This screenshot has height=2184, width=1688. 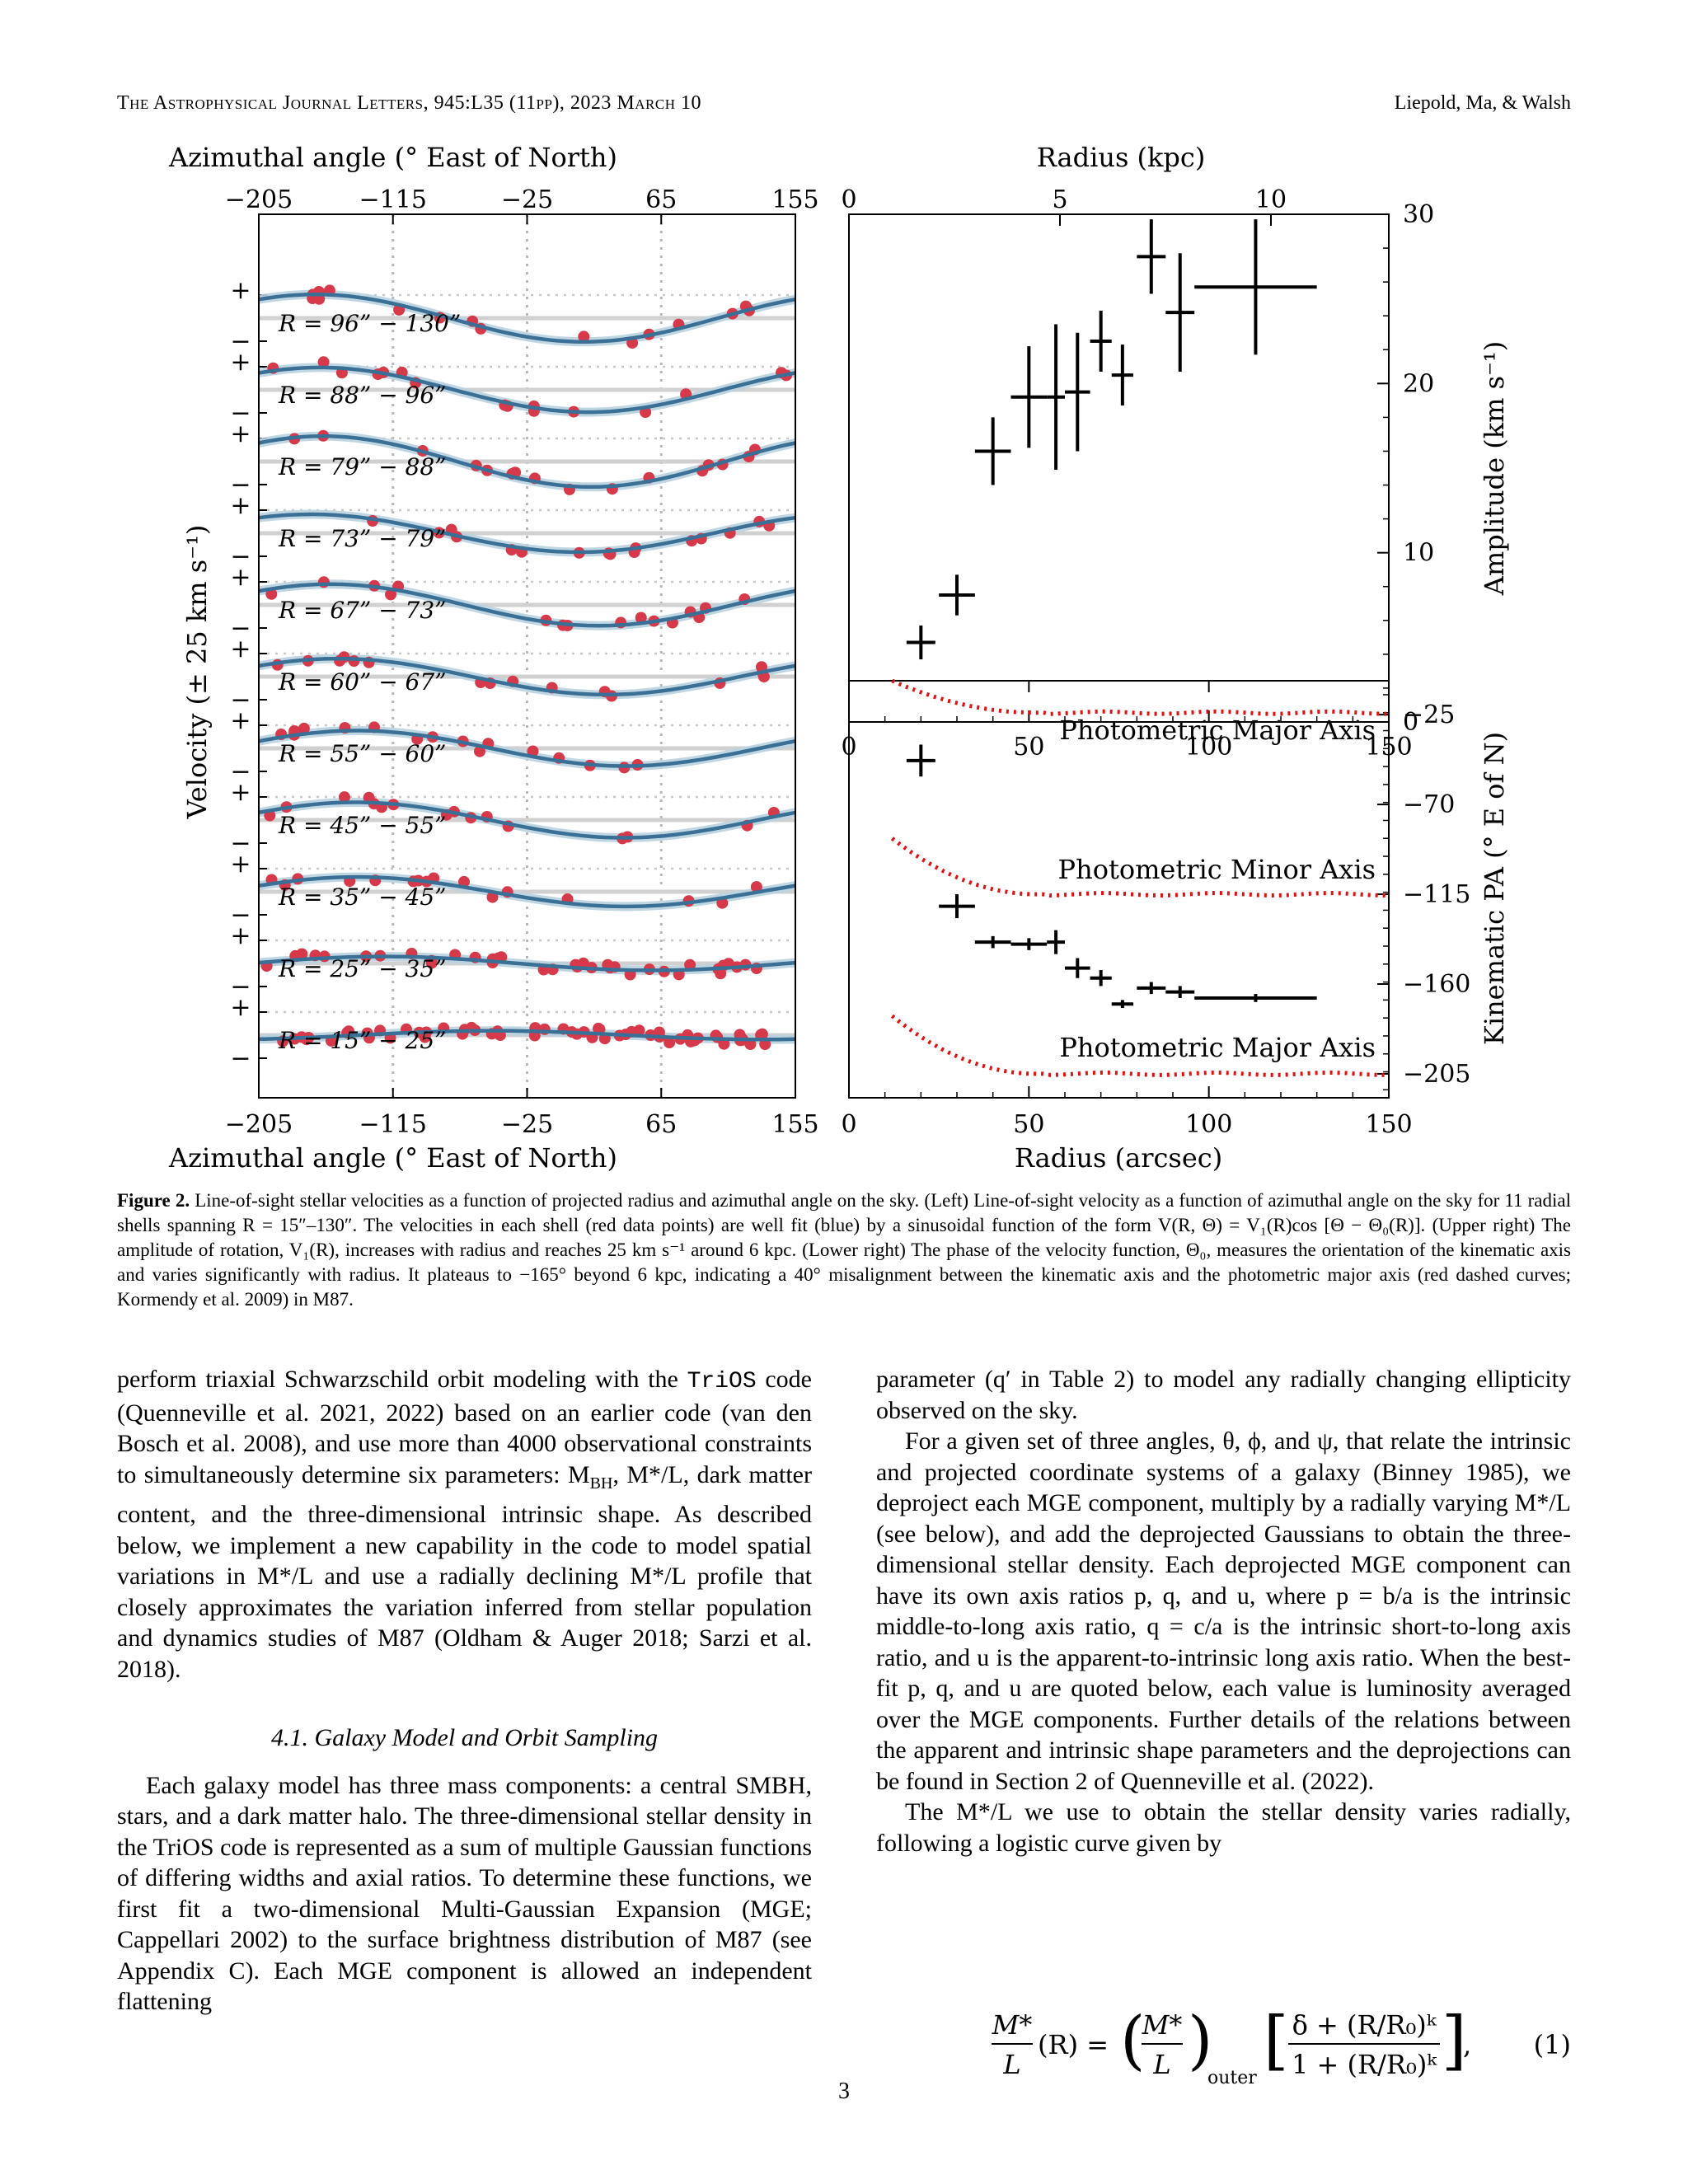 I want to click on amplitude-tick-label: 30, so click(x=1418, y=214).